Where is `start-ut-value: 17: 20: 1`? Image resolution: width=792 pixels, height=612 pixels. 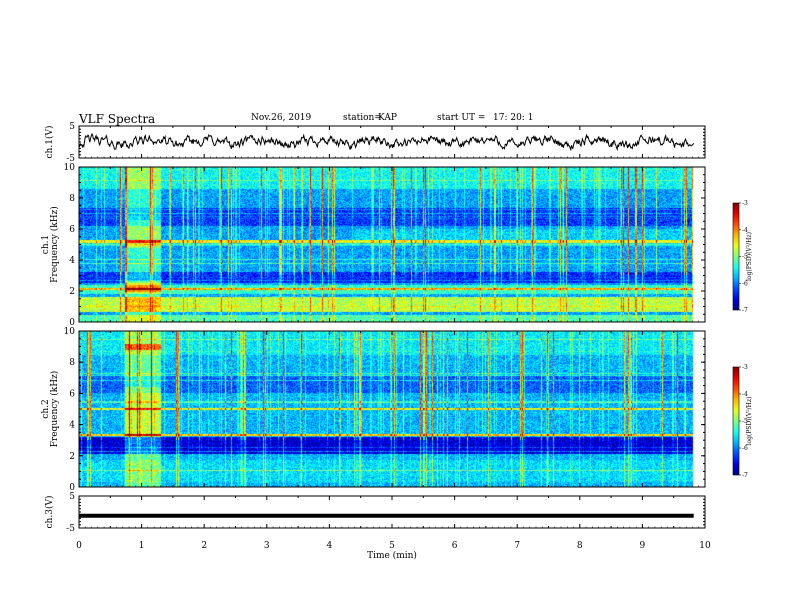 start-ut-value: 17: 20: 1 is located at coordinates (513, 118).